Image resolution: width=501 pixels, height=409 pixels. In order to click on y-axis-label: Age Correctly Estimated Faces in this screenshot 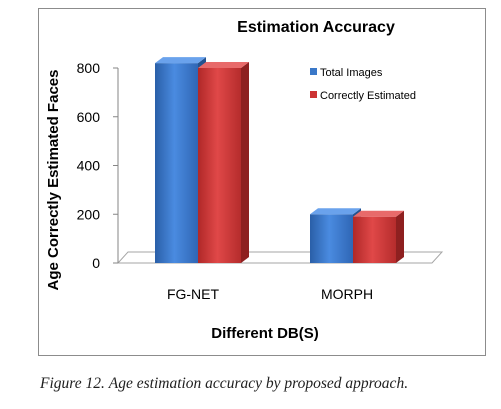, I will do `click(53, 180)`.